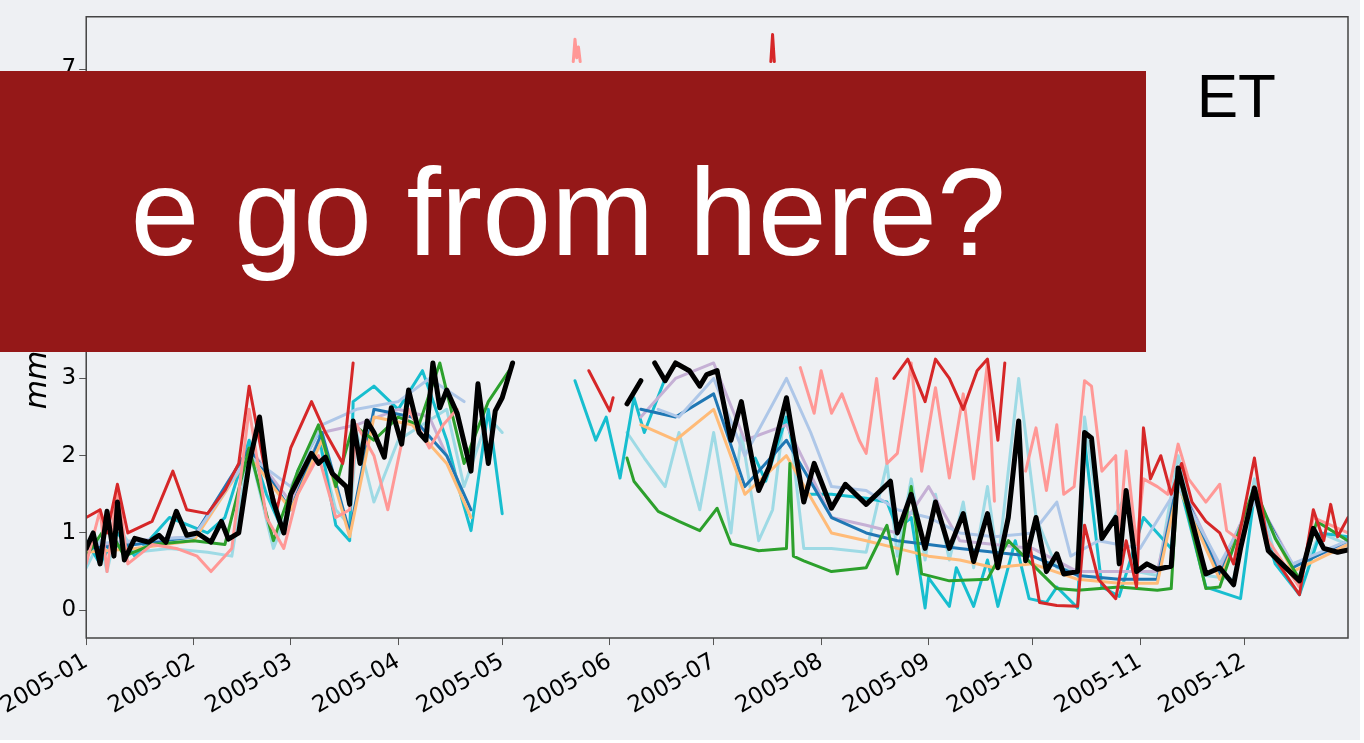 The height and width of the screenshot is (743, 1364). Describe the element at coordinates (69, 530) in the screenshot. I see `y-tick-label: 1` at that location.